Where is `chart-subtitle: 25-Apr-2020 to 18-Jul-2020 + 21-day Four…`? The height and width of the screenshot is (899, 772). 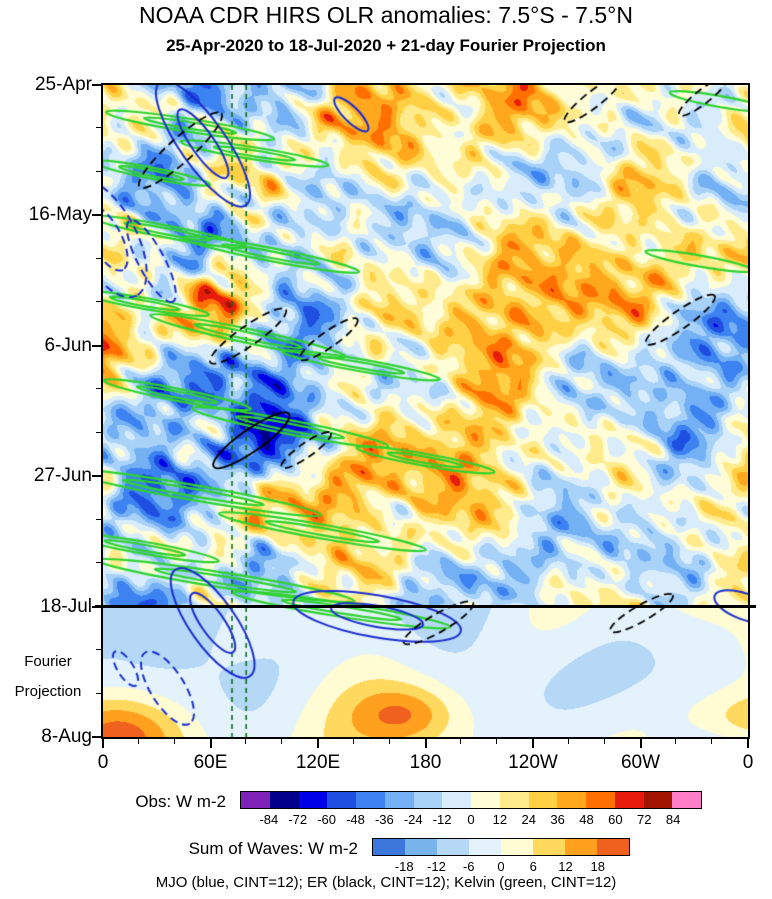
chart-subtitle: 25-Apr-2020 to 18-Jul-2020 + 21-day Four… is located at coordinates (386, 45).